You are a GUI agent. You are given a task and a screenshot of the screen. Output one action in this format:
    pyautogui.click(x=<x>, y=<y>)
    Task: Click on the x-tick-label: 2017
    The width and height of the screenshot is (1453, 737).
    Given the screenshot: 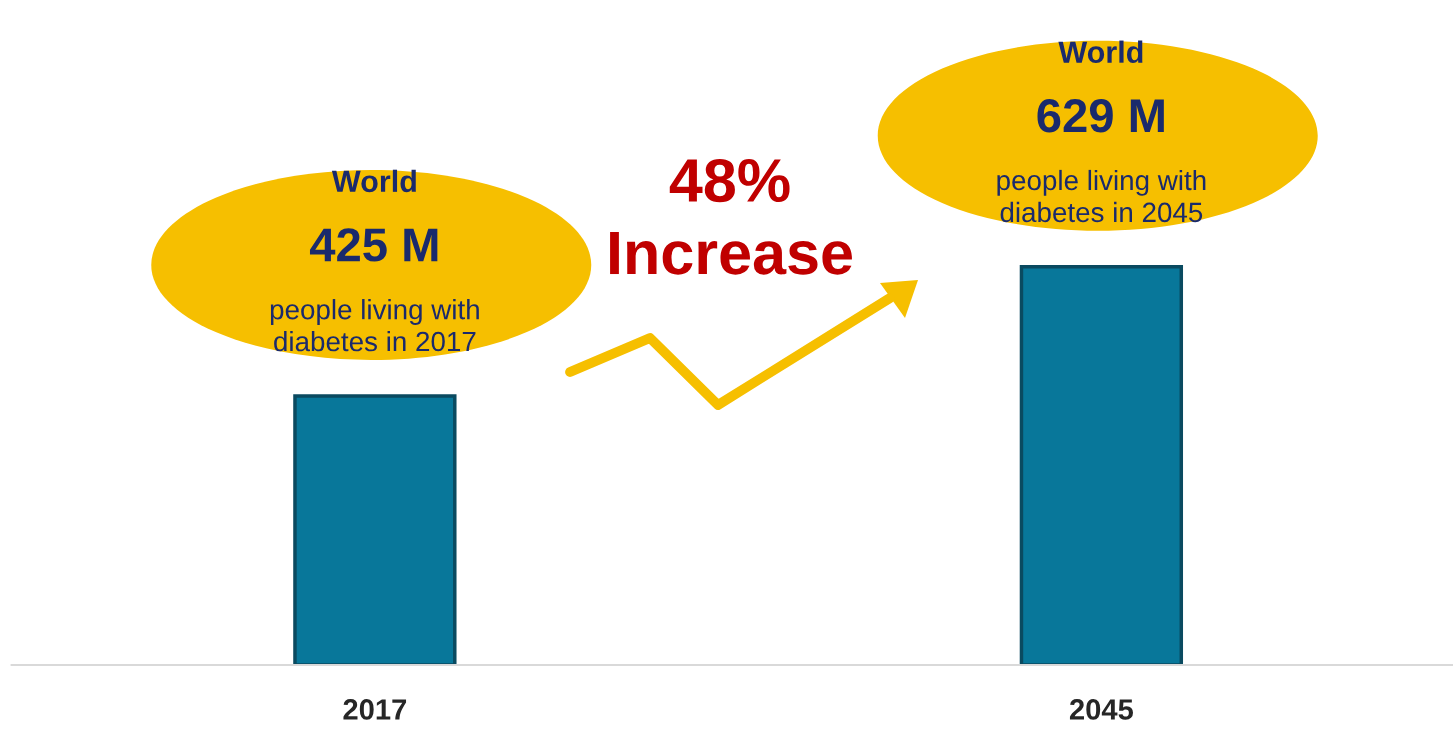 What is the action you would take?
    pyautogui.click(x=375, y=709)
    